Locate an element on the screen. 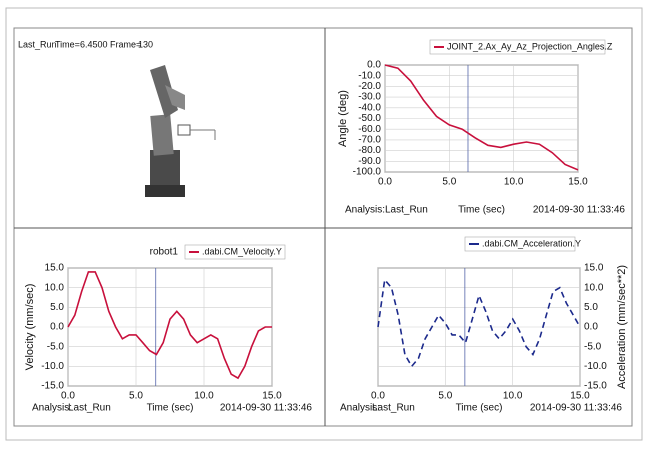  y-tick-label: -20.0 is located at coordinates (369, 86).